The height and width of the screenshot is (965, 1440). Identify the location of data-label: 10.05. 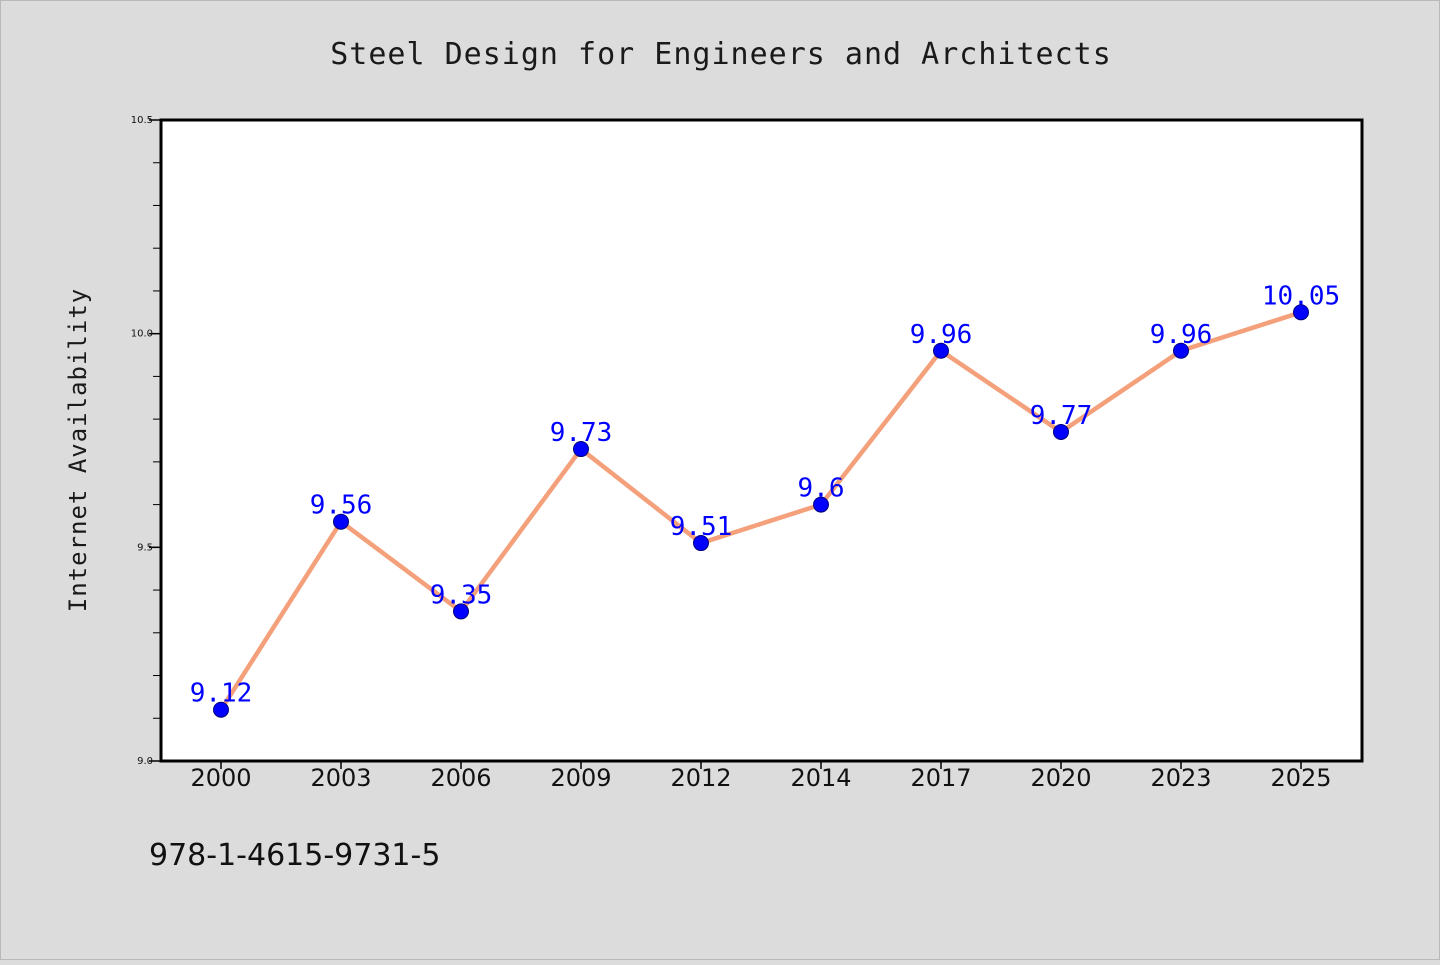
(1301, 296).